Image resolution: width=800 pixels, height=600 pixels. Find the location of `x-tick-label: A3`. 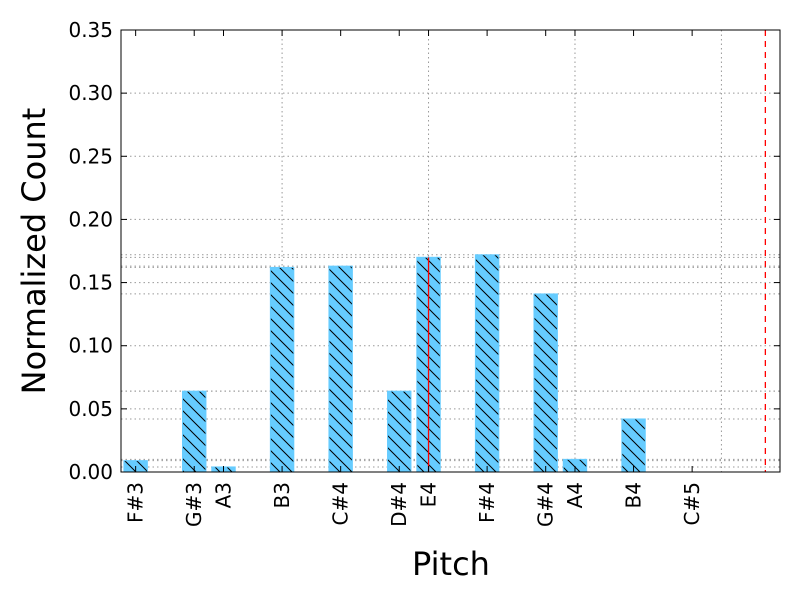

x-tick-label: A3 is located at coordinates (224, 495).